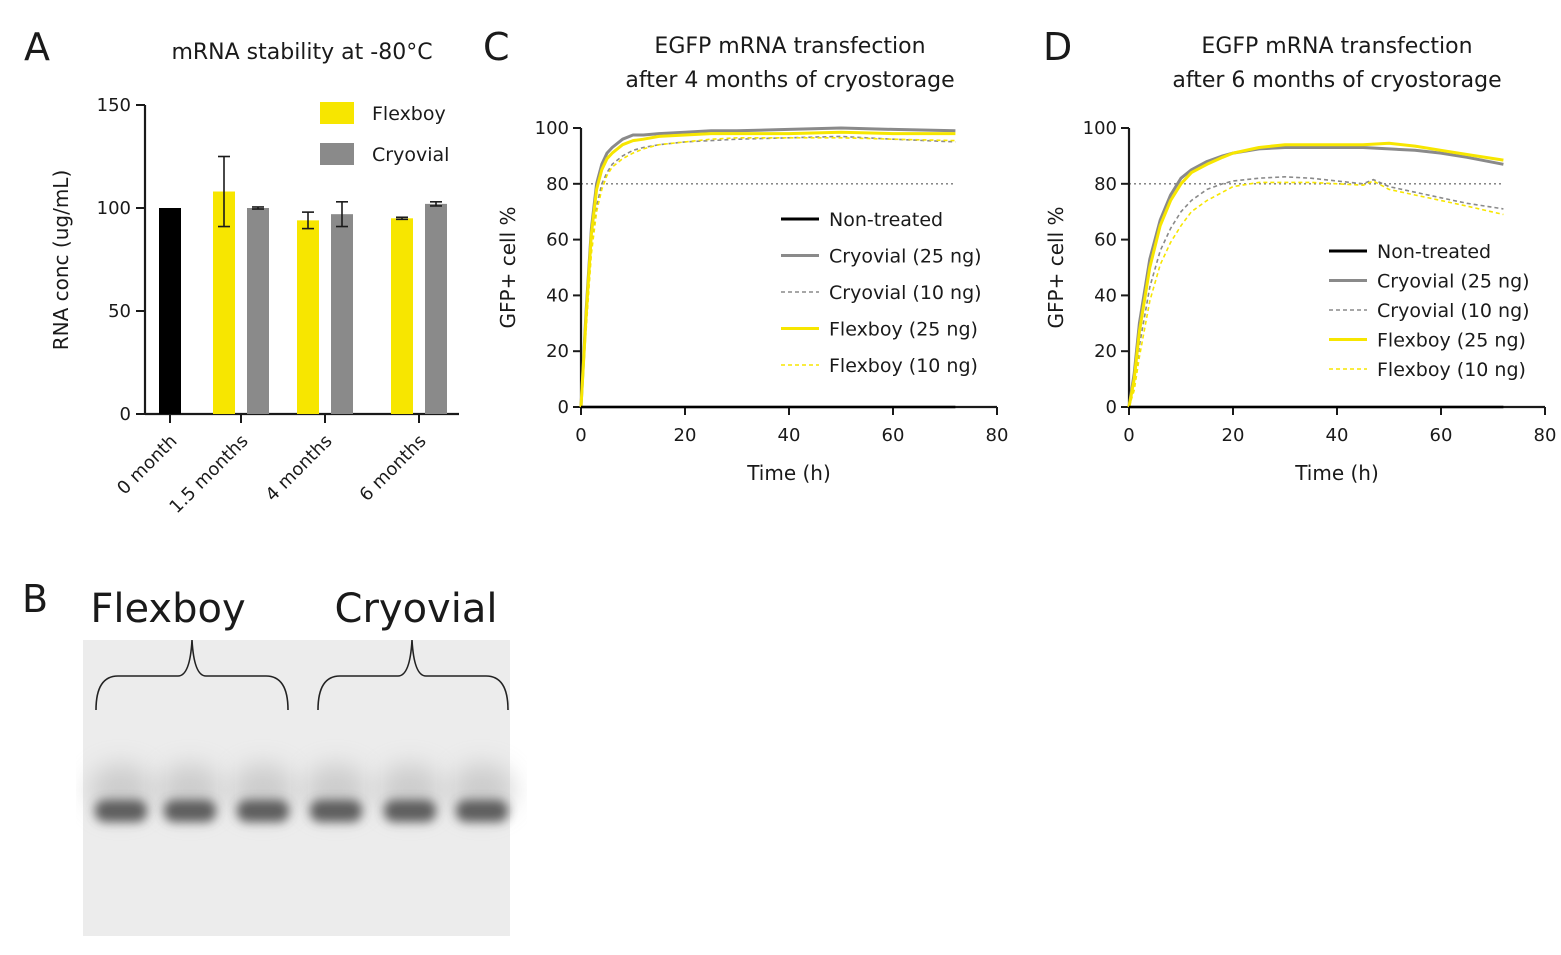 The height and width of the screenshot is (955, 1561). What do you see at coordinates (1105, 240) in the screenshot?
I see `y-tick-label-d: 60` at bounding box center [1105, 240].